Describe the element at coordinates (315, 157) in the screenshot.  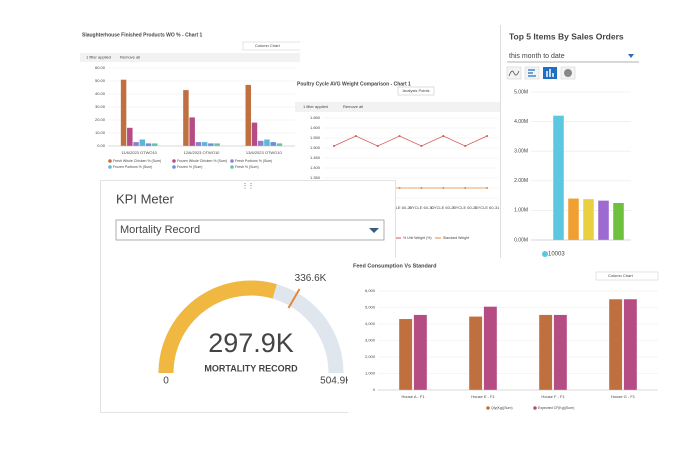
I see `y-tick-label: 1.450` at that location.